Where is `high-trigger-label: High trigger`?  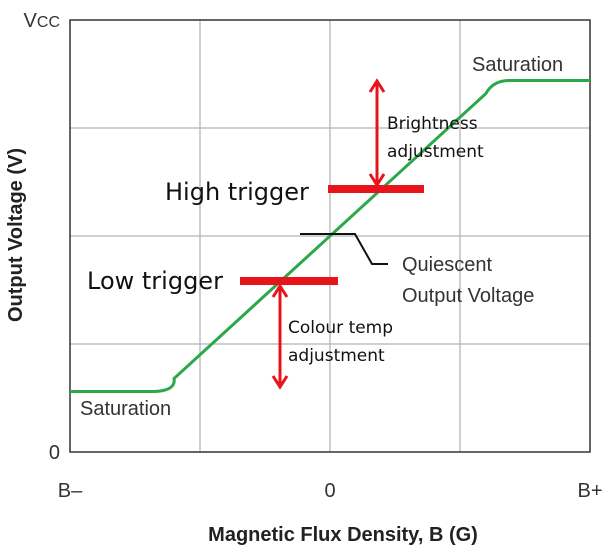
high-trigger-label: High trigger is located at coordinates (237, 192).